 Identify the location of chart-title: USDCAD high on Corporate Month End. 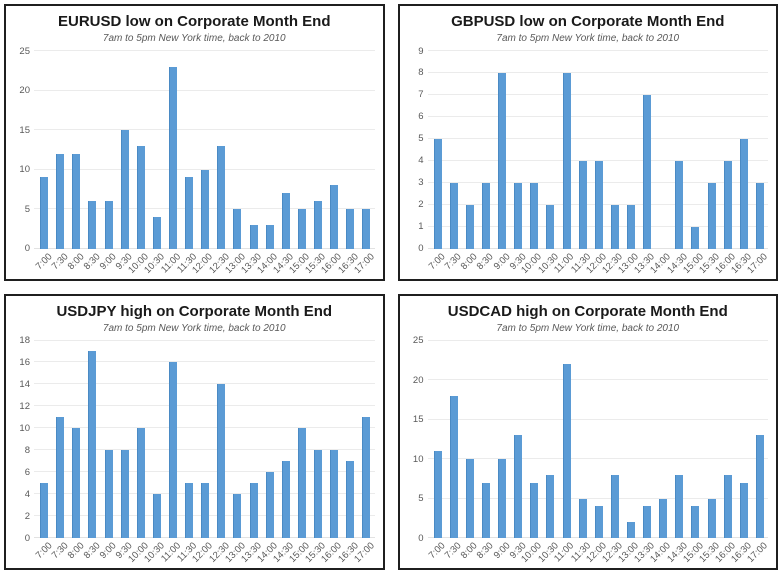
(587, 311).